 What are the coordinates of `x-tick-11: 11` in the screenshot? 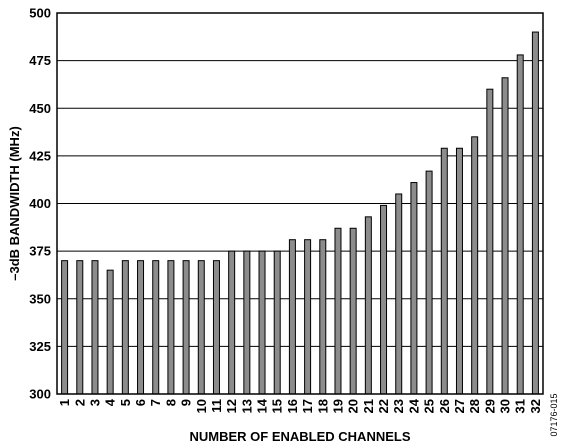 It's located at (216, 406).